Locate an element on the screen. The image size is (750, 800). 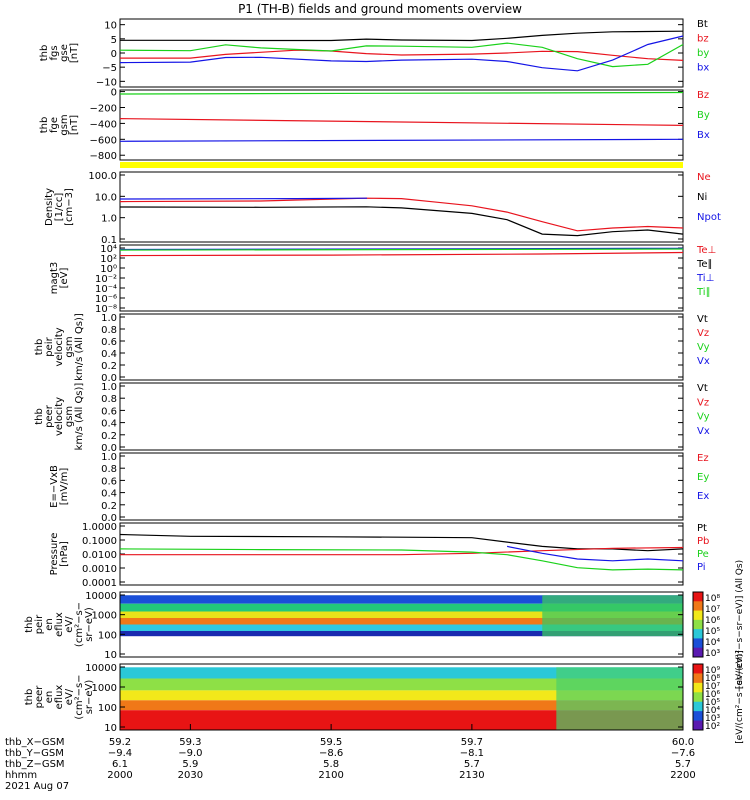
y-tick-label: 1.0 is located at coordinates (109, 387).